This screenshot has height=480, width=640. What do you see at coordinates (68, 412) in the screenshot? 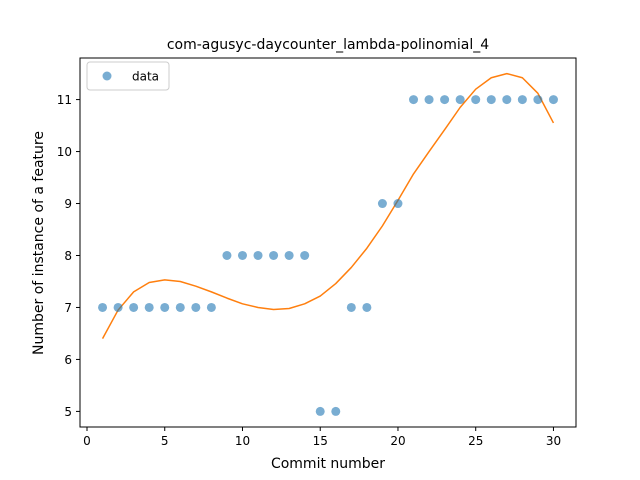
I see `y-tick-label: 5` at bounding box center [68, 412].